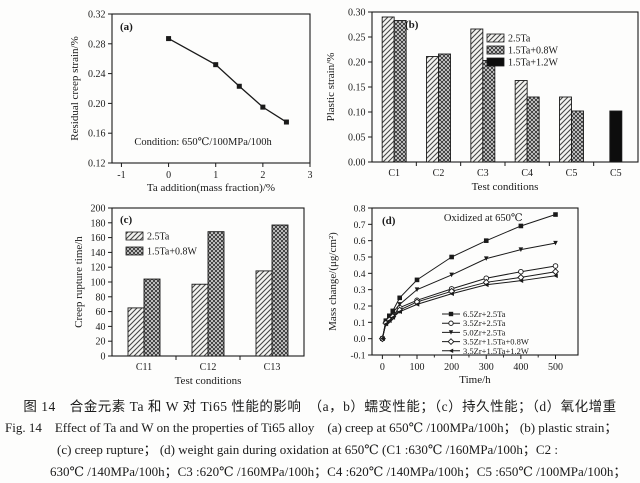  What do you see at coordinates (97, 164) in the screenshot?
I see `svg-text: 0.12` at bounding box center [97, 164].